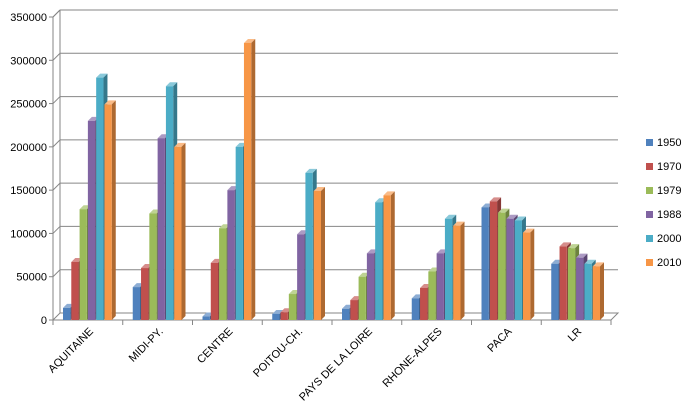 Image resolution: width=692 pixels, height=414 pixels. Describe the element at coordinates (28, 105) in the screenshot. I see `y-tick-label: 250000` at that location.